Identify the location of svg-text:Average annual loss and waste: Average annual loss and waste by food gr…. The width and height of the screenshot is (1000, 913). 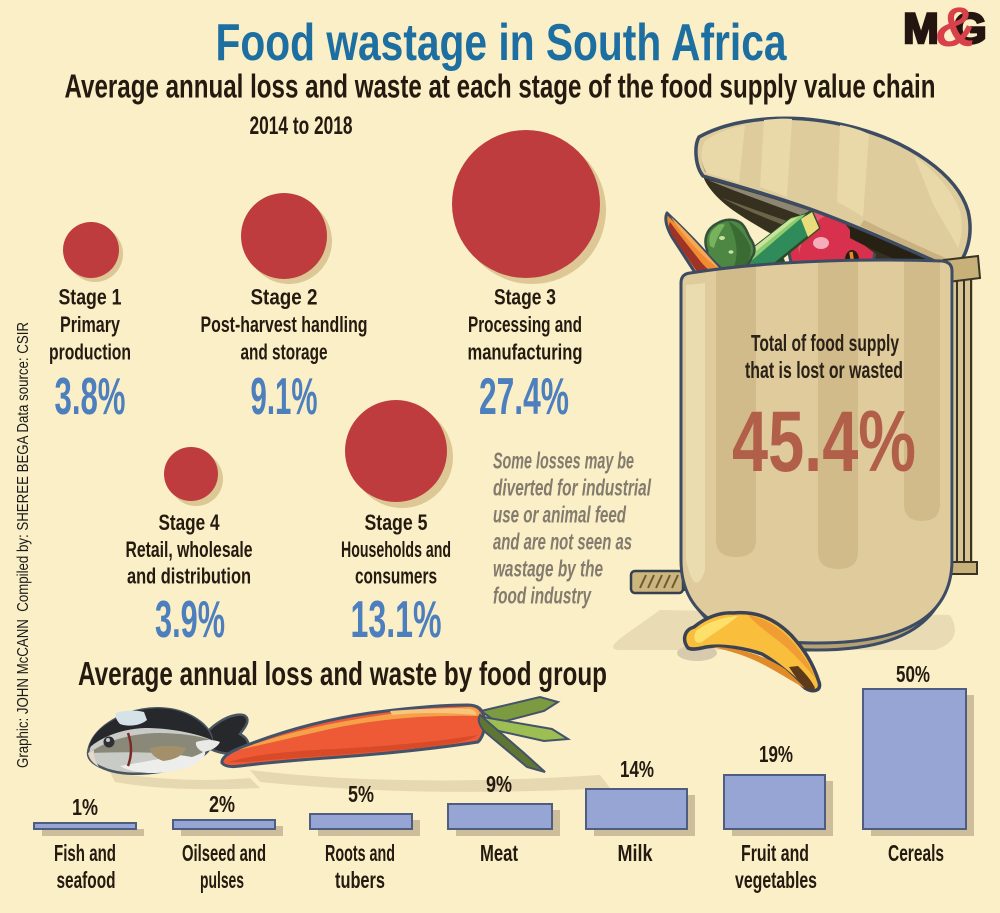
(342, 673).